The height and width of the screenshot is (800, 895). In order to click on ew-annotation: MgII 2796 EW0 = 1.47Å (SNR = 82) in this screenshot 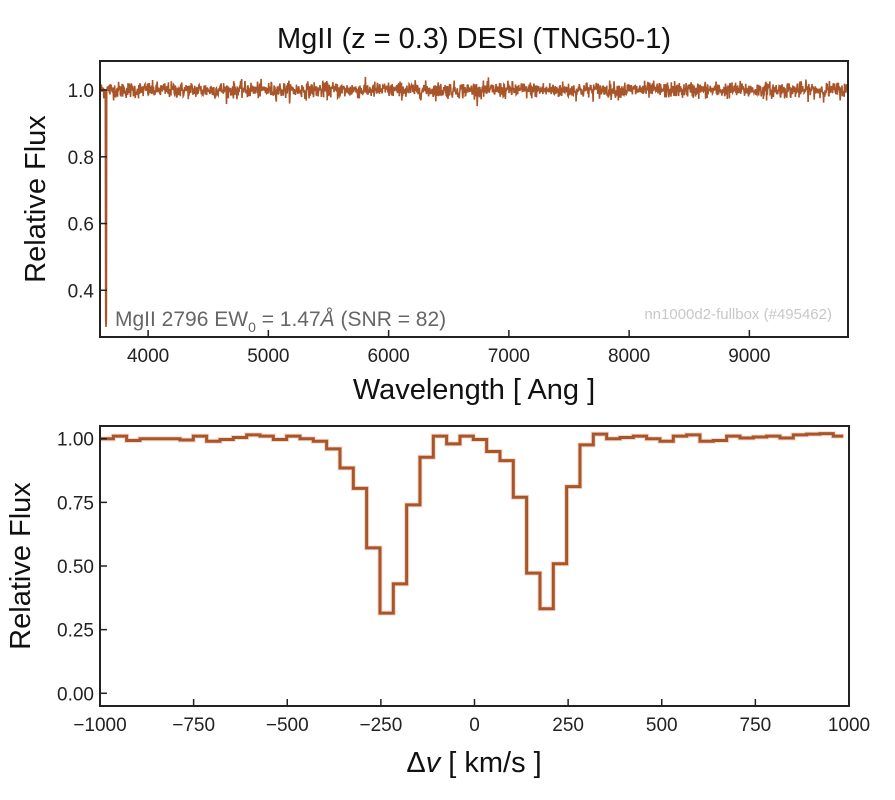, I will do `click(280, 321)`.